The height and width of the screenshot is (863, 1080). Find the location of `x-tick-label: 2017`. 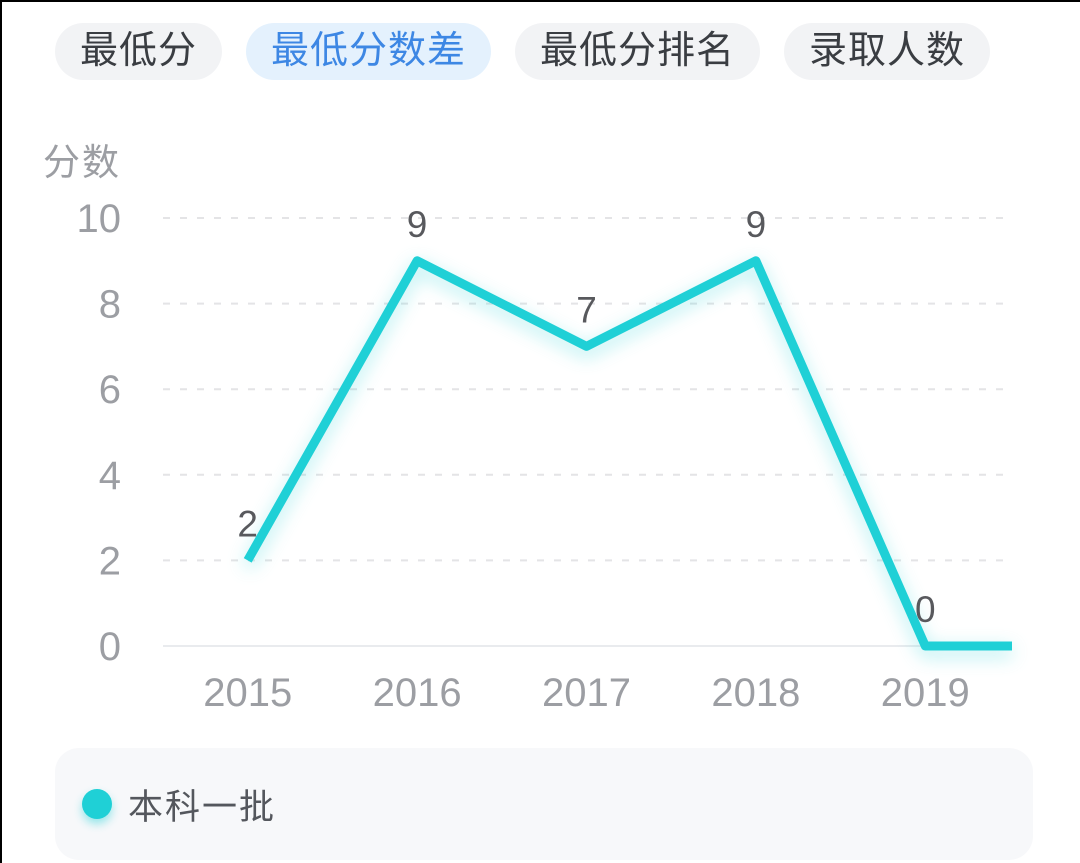

x-tick-label: 2017 is located at coordinates (586, 693).